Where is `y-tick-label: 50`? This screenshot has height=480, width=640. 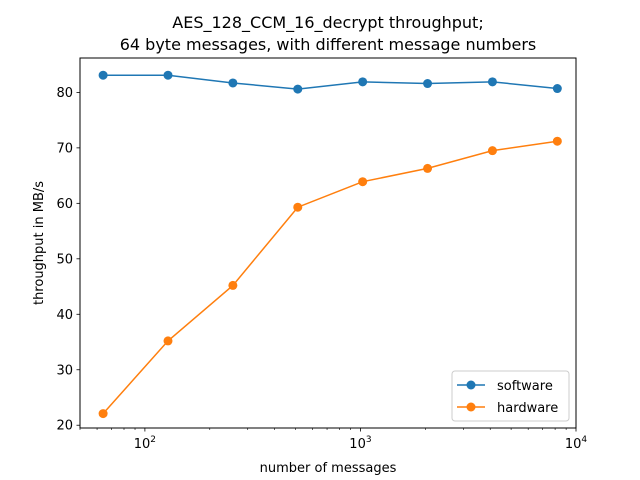
y-tick-label: 50 is located at coordinates (64, 259).